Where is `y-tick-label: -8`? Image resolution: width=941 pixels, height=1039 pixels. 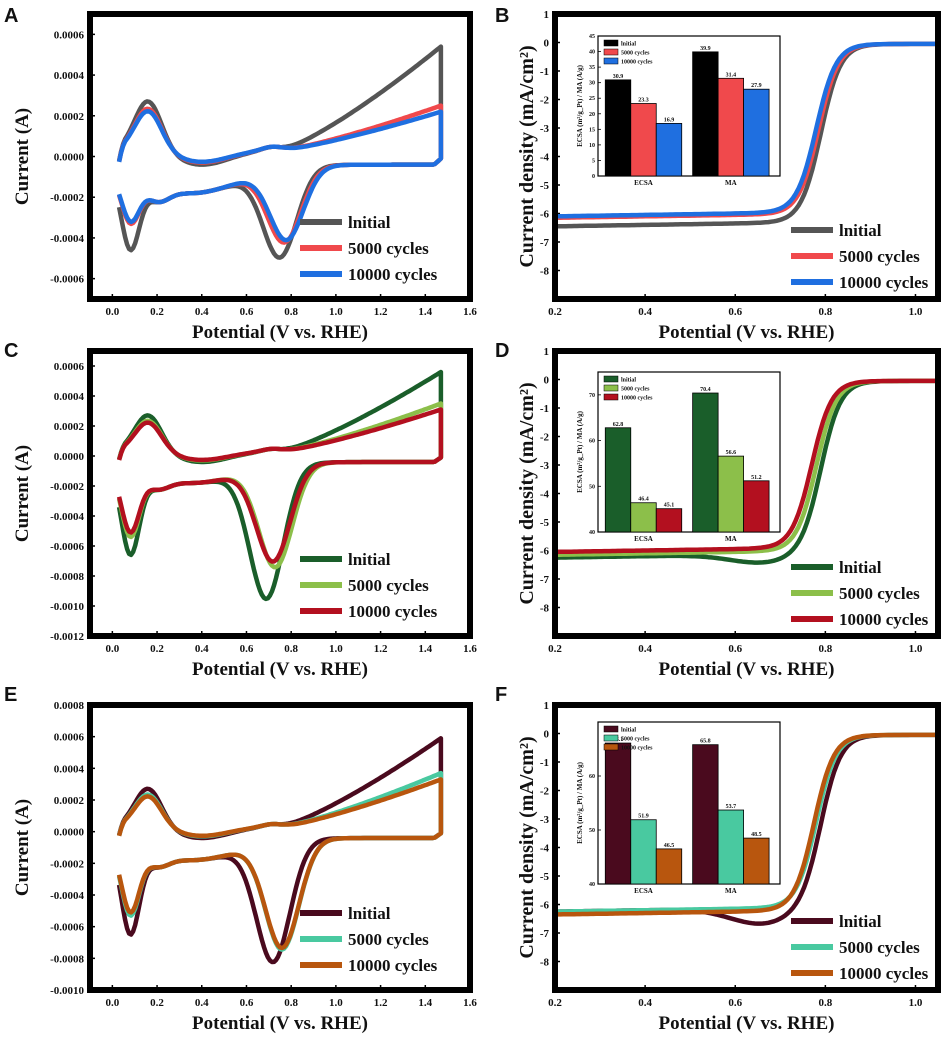
y-tick-label: -8 is located at coordinates (545, 963).